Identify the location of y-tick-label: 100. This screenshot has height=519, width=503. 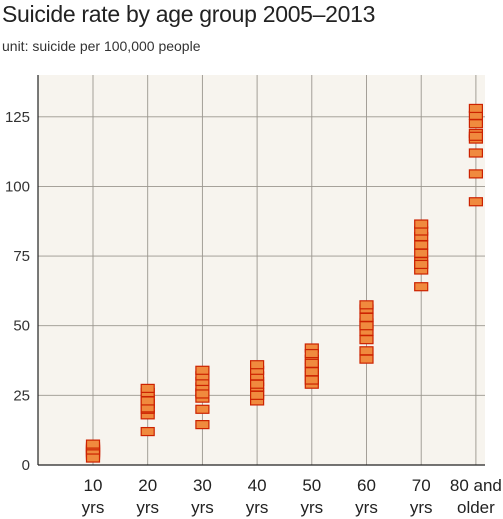
(17, 186).